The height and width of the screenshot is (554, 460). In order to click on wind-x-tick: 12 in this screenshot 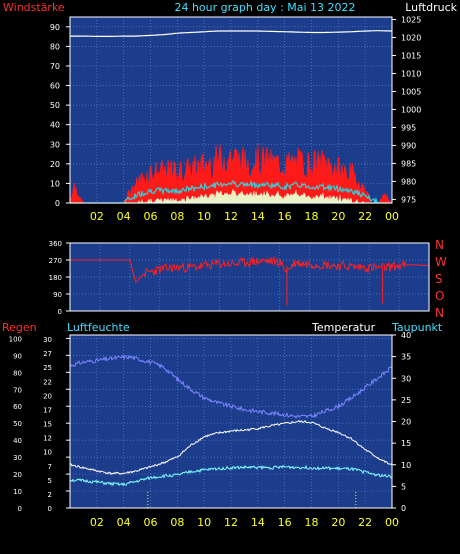, I will do `click(231, 216)`.